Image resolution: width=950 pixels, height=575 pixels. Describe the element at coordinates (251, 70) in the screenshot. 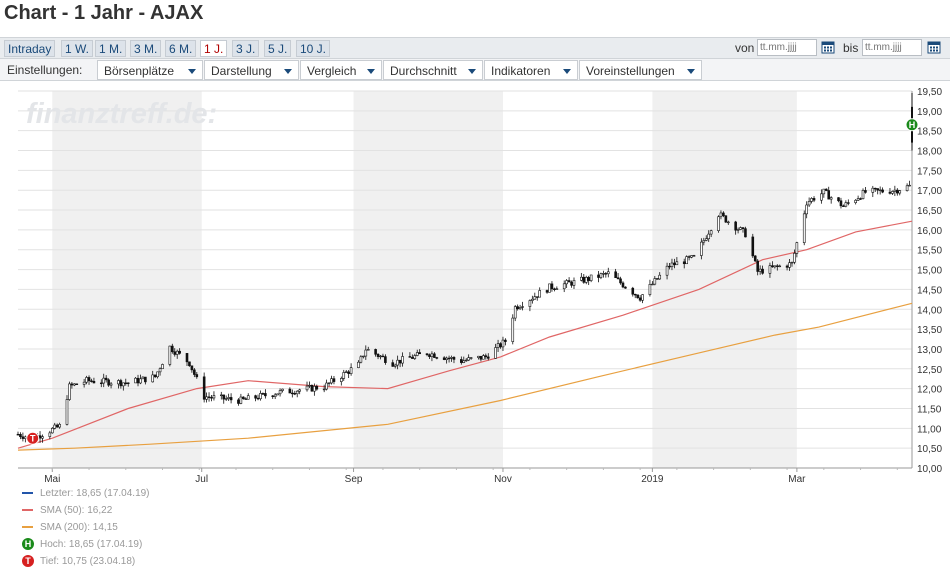

I see `dropdown-darstellung: Darstellung` at that location.